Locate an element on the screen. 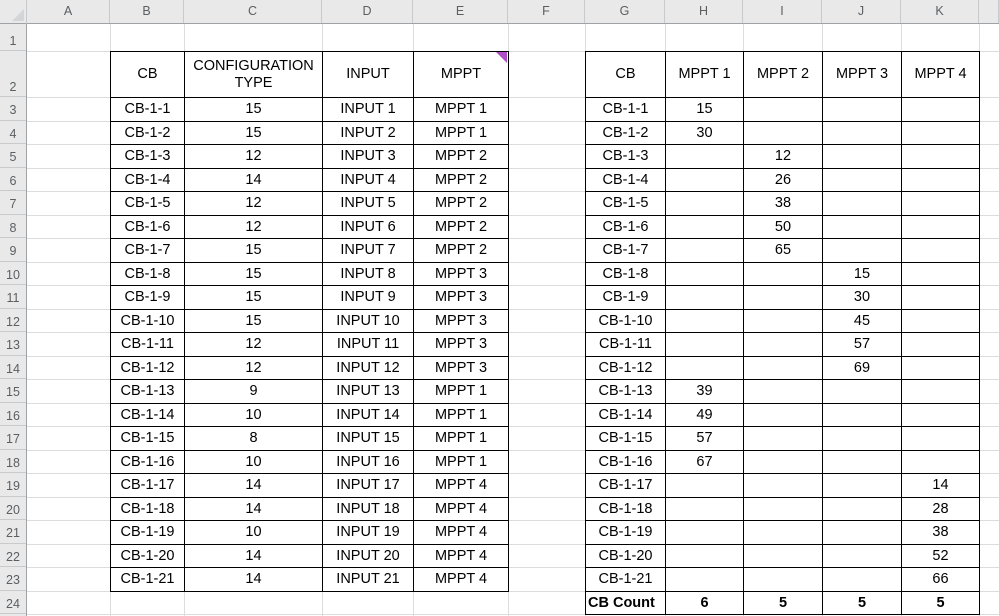  cell-J3 is located at coordinates (862, 109).